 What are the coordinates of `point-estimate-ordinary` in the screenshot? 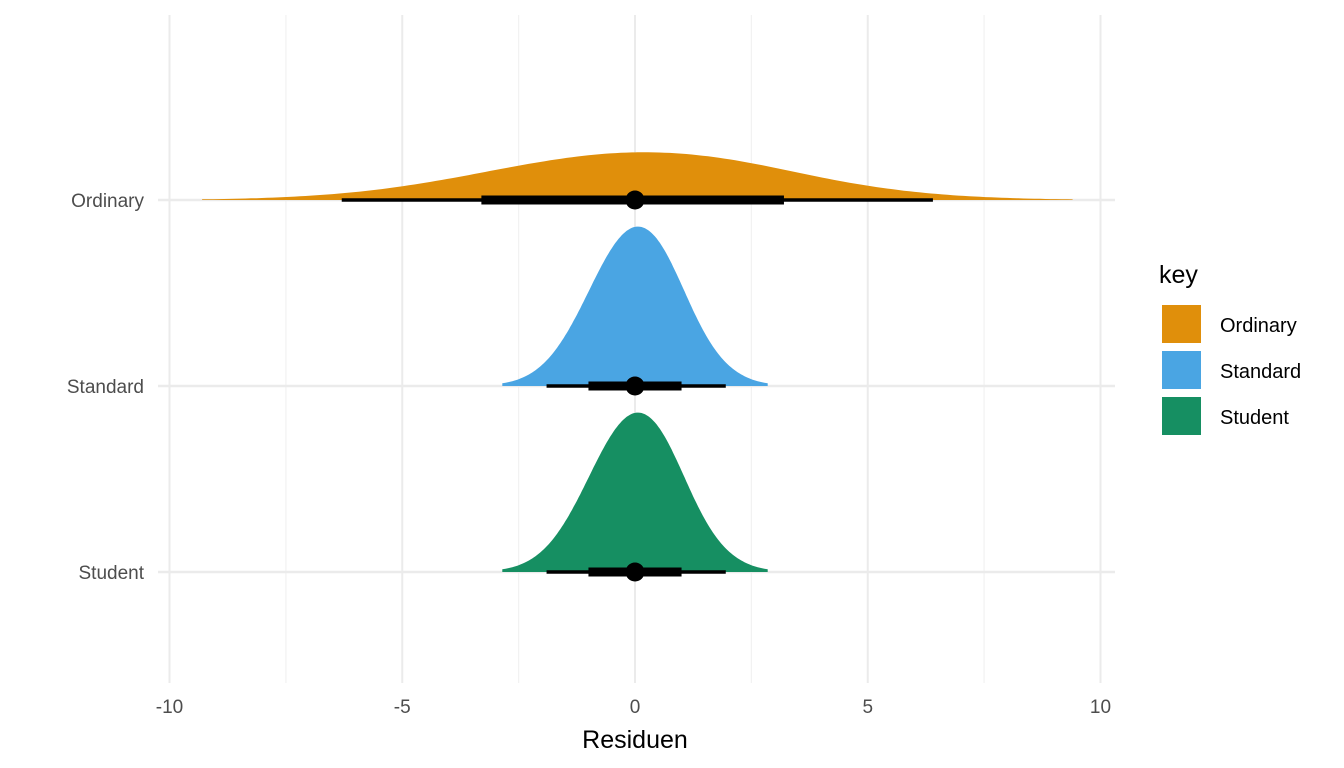 It's located at (635, 200).